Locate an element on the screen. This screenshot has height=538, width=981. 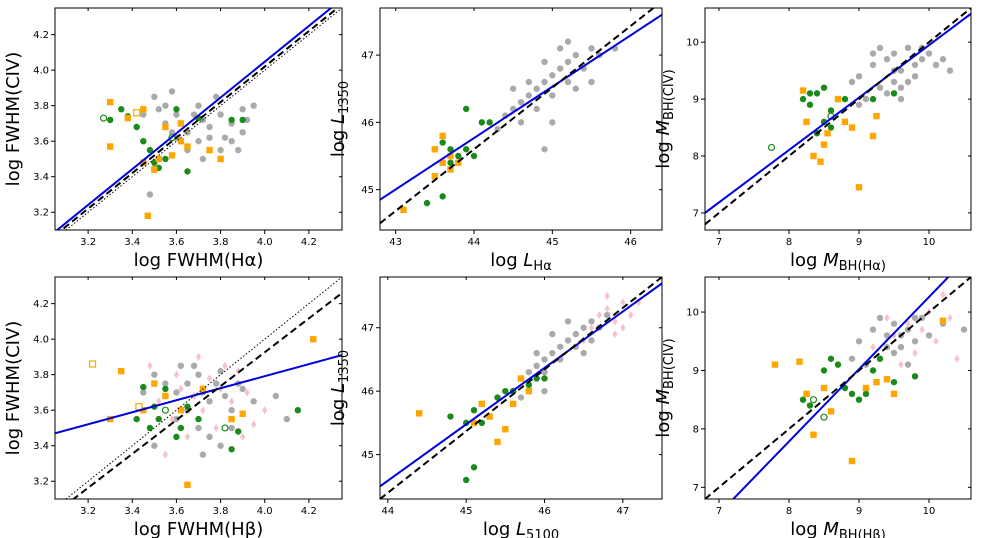
y-tick-label: 7 is located at coordinates (696, 213).